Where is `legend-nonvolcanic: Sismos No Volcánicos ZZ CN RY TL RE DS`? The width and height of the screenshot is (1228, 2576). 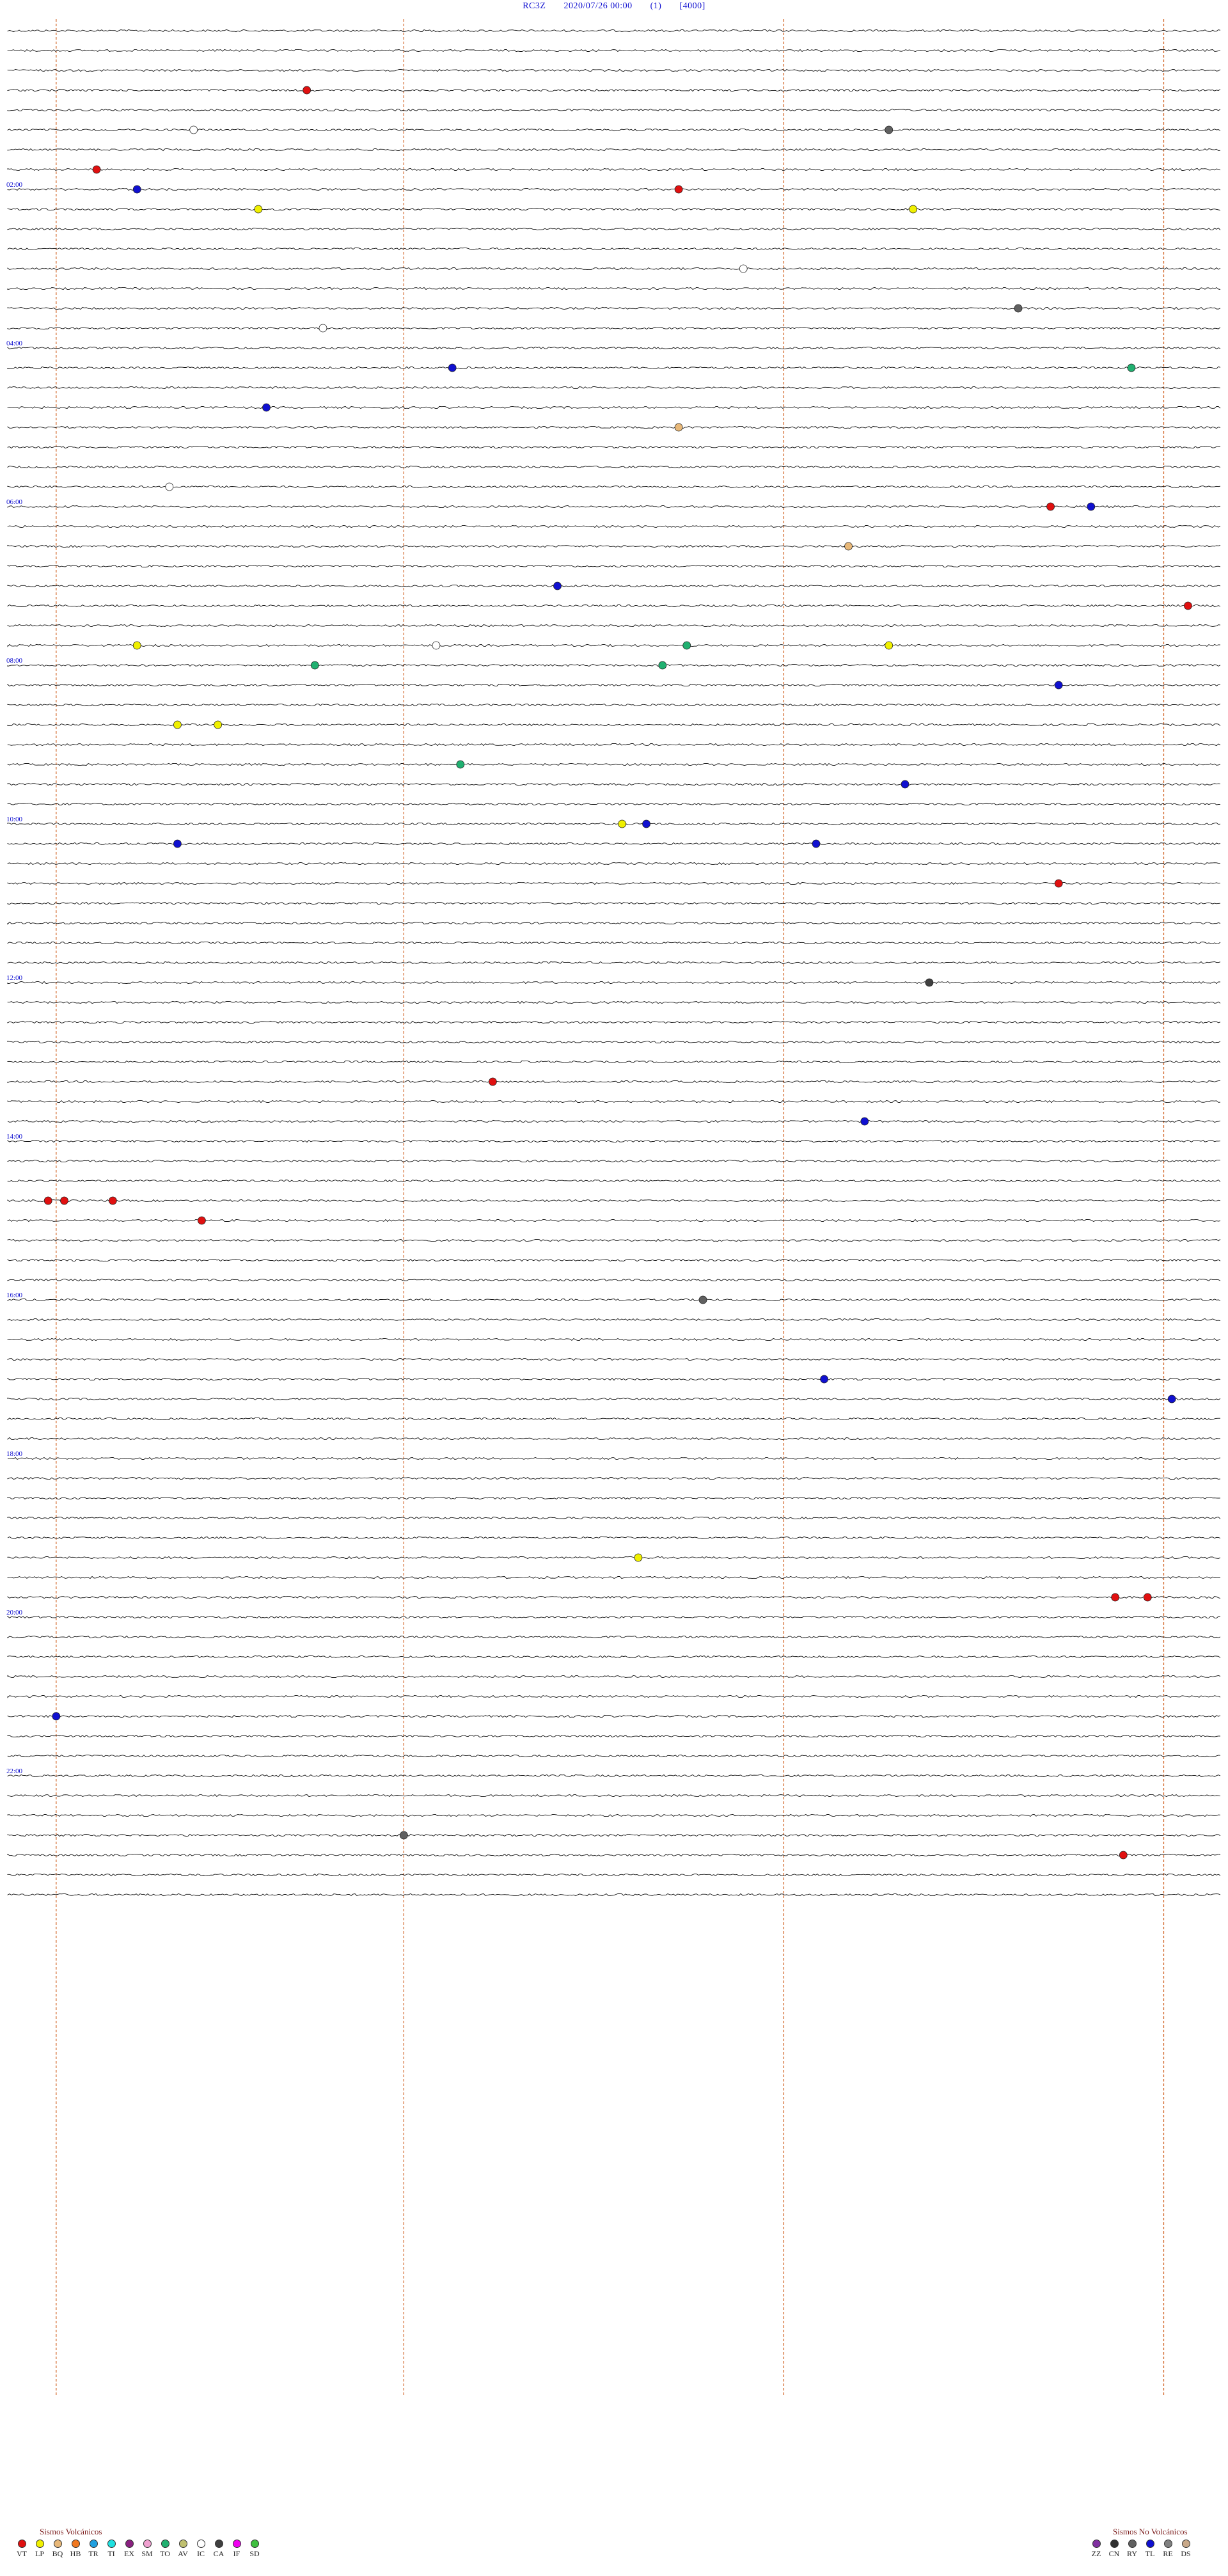 legend-nonvolcanic: Sismos No Volcánicos ZZ CN RY TL RE DS is located at coordinates (1141, 2543).